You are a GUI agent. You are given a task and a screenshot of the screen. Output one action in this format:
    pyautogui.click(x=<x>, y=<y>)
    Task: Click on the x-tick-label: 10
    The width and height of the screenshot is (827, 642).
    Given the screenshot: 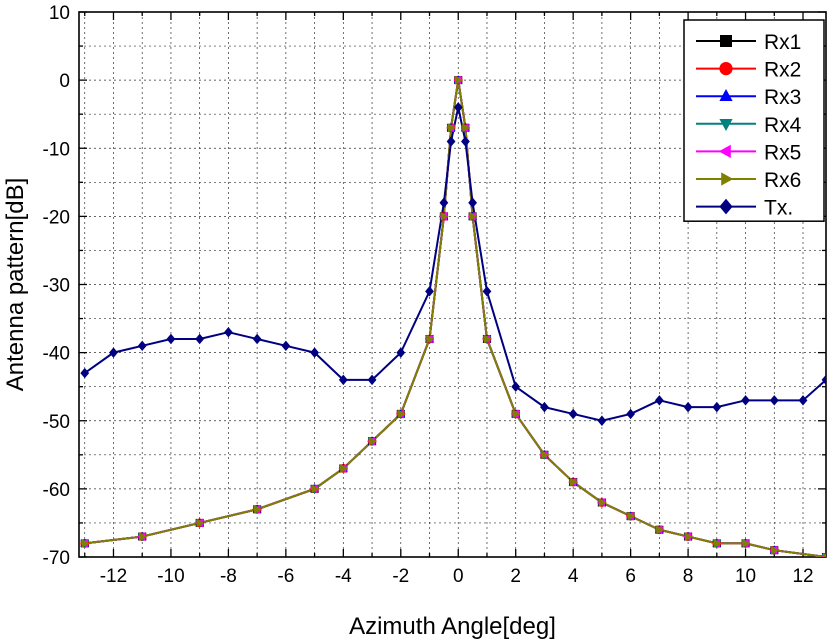 What is the action you would take?
    pyautogui.click(x=745, y=576)
    